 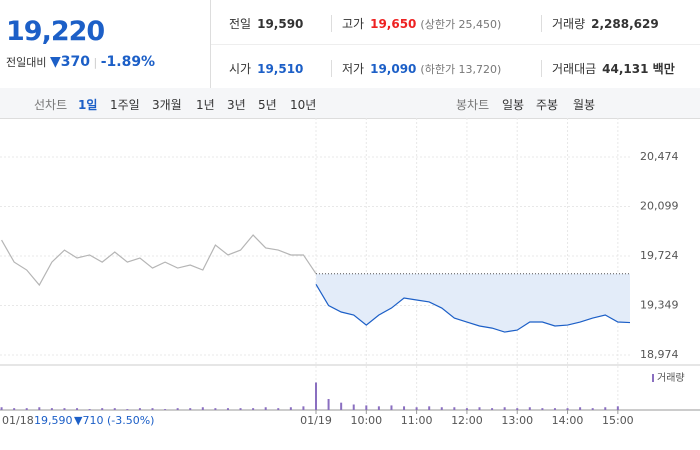 I want to click on status-change: ▼710 (-3.50%), so click(x=114, y=420).